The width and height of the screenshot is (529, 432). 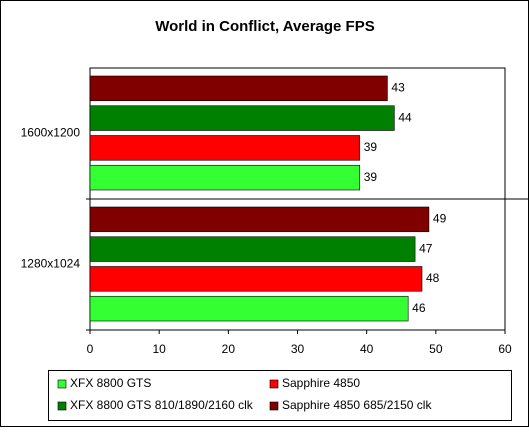 I want to click on x-tick-label: 20, so click(x=229, y=349).